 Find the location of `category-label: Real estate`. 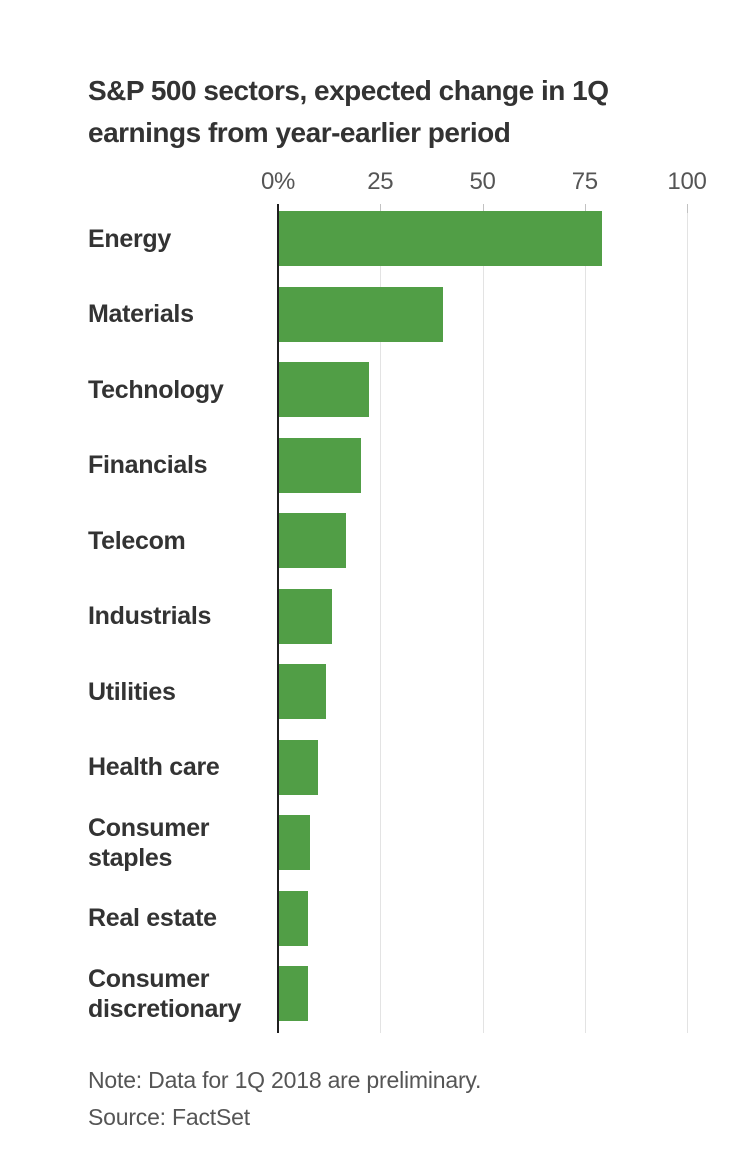

category-label: Real estate is located at coordinates (152, 918).